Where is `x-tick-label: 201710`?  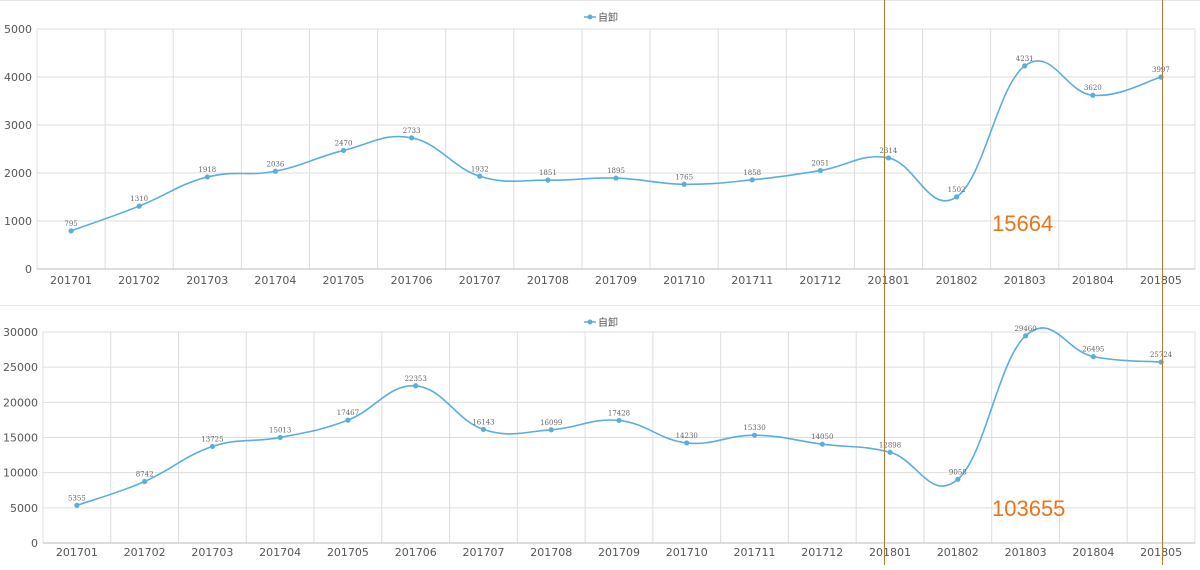
x-tick-label: 201710 is located at coordinates (687, 552).